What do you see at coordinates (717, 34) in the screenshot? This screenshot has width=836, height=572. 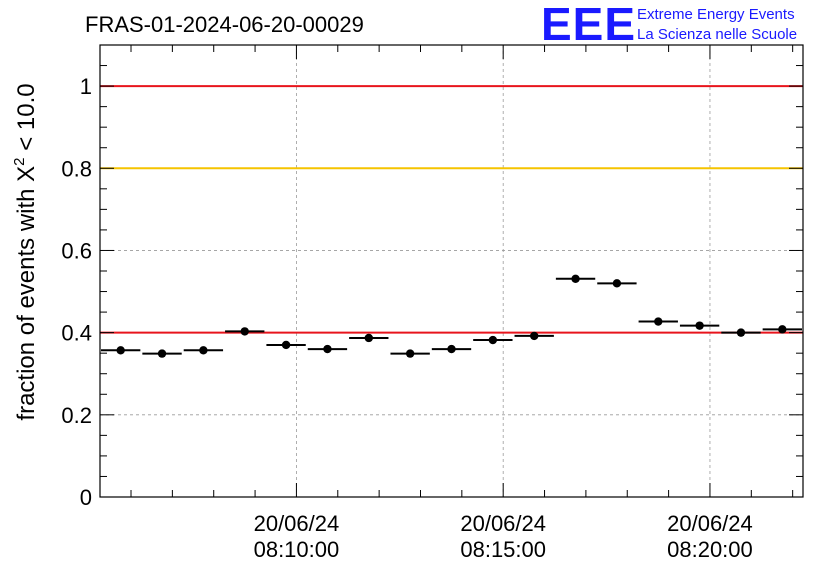 I see `logo-line-2: La Scienza nelle Scuole` at bounding box center [717, 34].